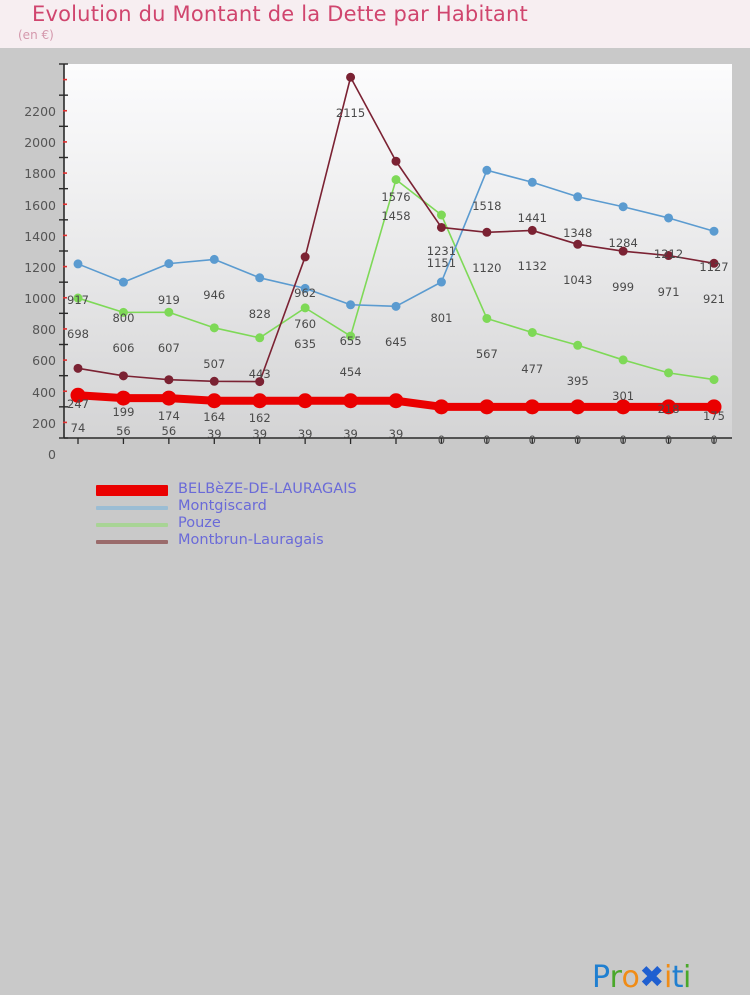  What do you see at coordinates (441, 263) in the screenshot?
I see `data-point-label: 1151` at bounding box center [441, 263].